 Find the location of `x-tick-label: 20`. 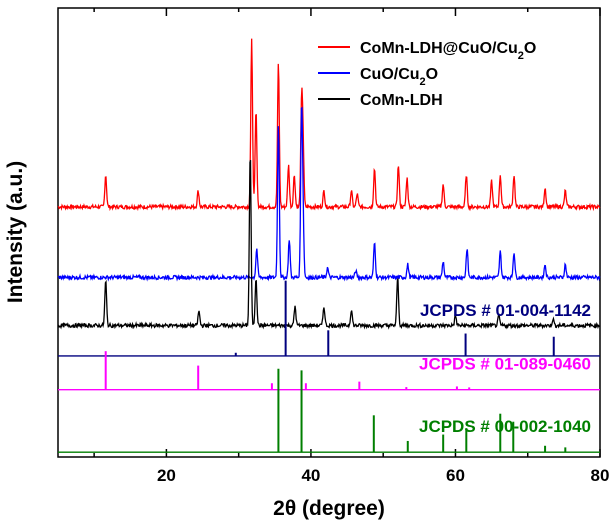

x-tick-label: 20 is located at coordinates (166, 475).